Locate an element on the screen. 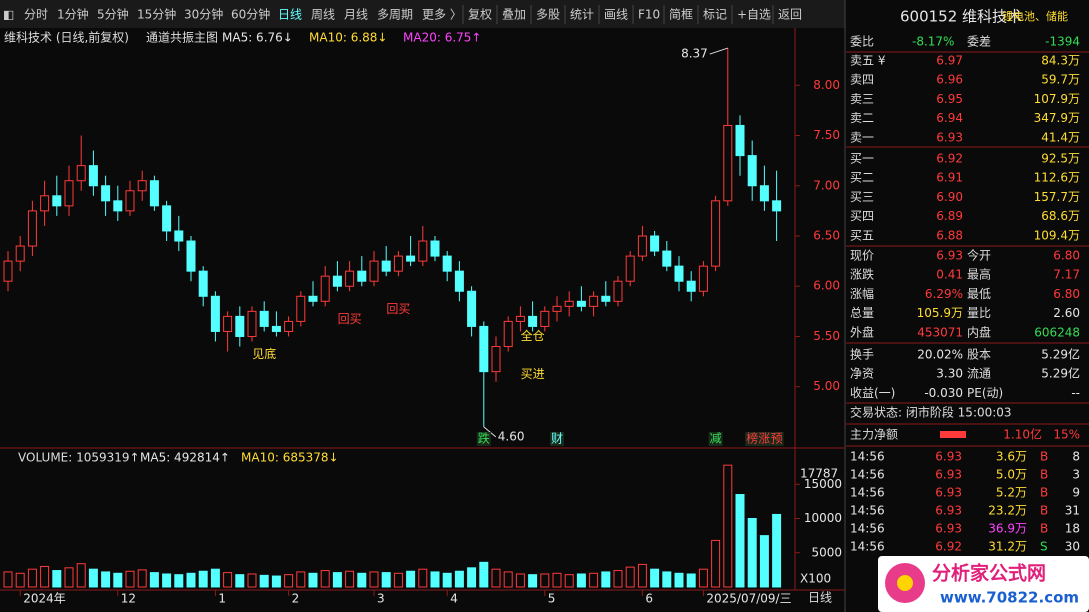 This screenshot has height=612, width=1089. tool-button: 叠加 is located at coordinates (514, 15).